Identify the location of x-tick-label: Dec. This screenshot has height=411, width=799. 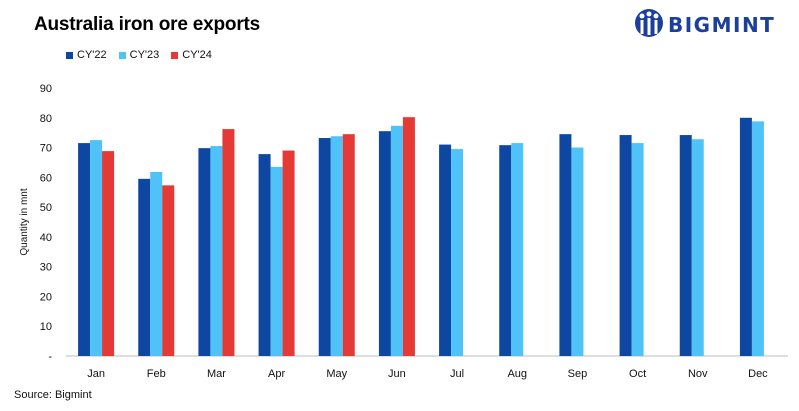
(758, 374).